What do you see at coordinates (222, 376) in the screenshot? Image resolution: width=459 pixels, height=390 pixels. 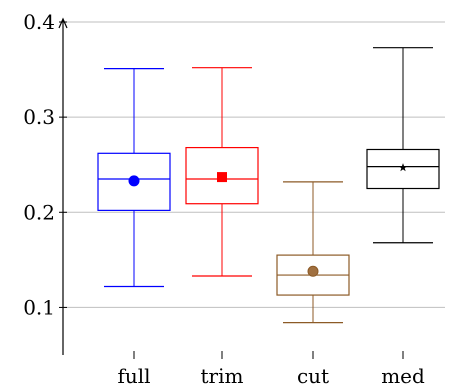 I see `x-tick-label-trim: trim` at bounding box center [222, 376].